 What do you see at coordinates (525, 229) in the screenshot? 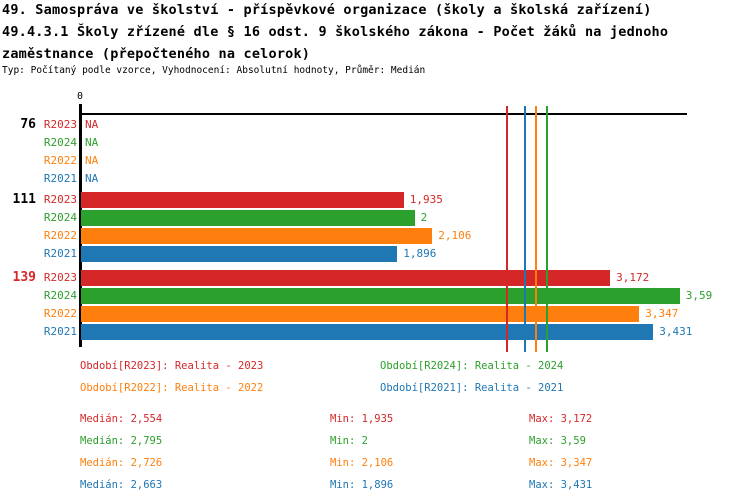
I see `median-line-R2021` at bounding box center [525, 229].